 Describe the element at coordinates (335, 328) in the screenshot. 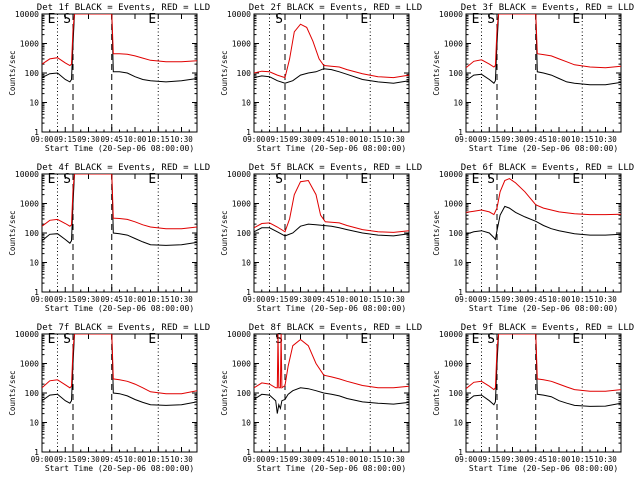

I see `chart-title: Det 8f BLACK = Events, RED = LLD` at that location.